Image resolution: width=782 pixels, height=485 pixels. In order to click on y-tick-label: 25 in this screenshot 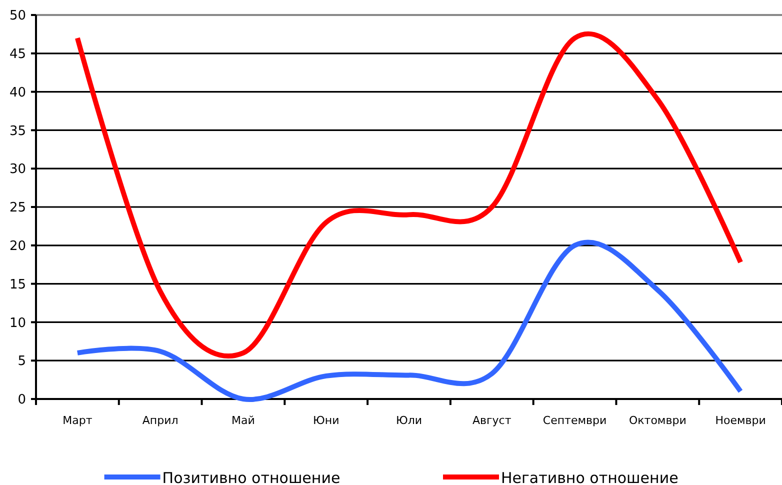, I will do `click(17, 208)`.